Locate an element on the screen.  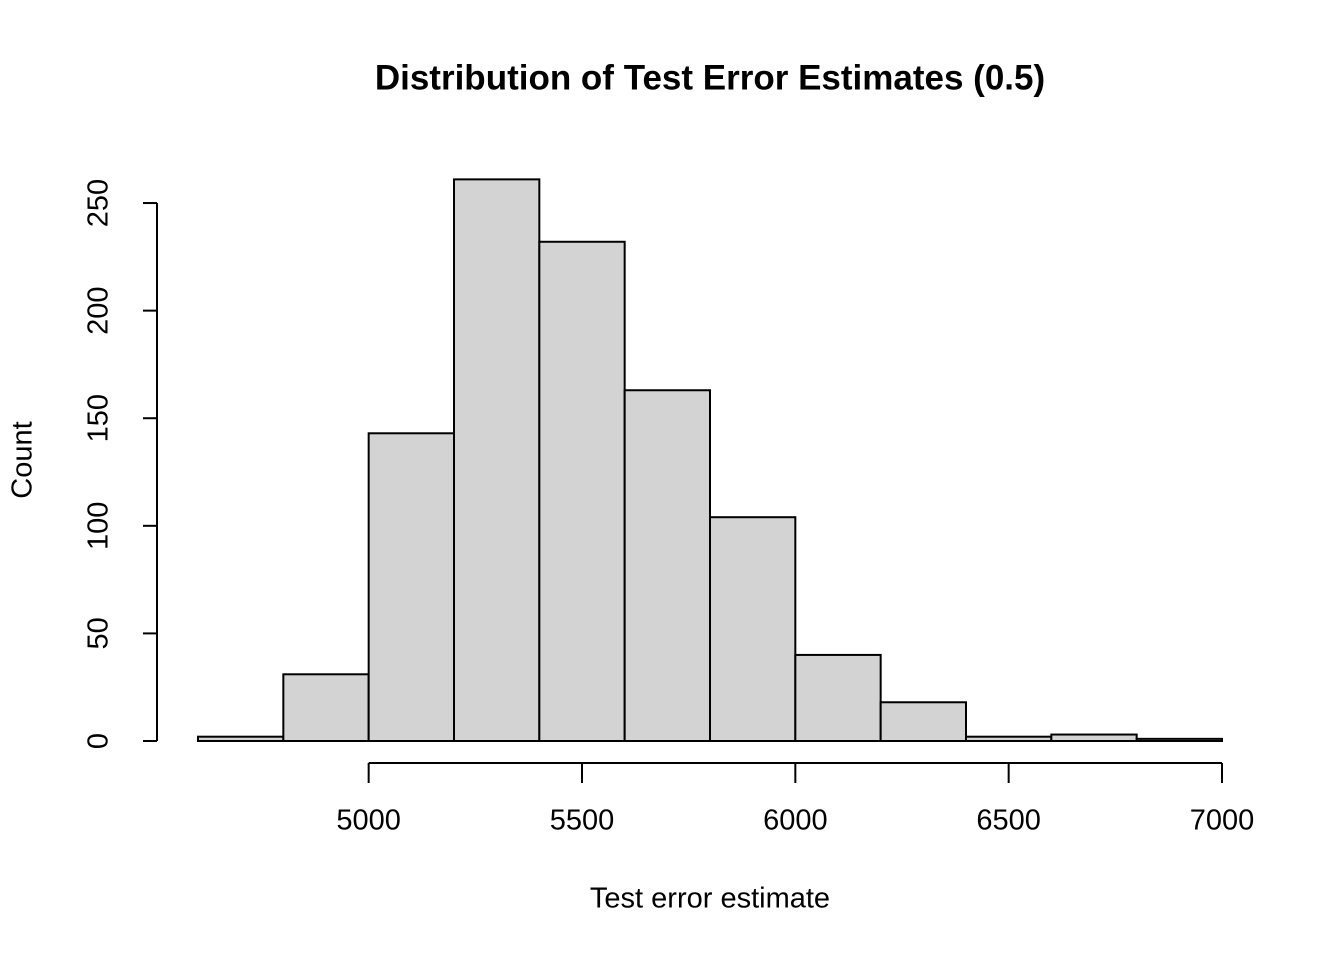
y-tick-label: 150 is located at coordinates (99, 418).